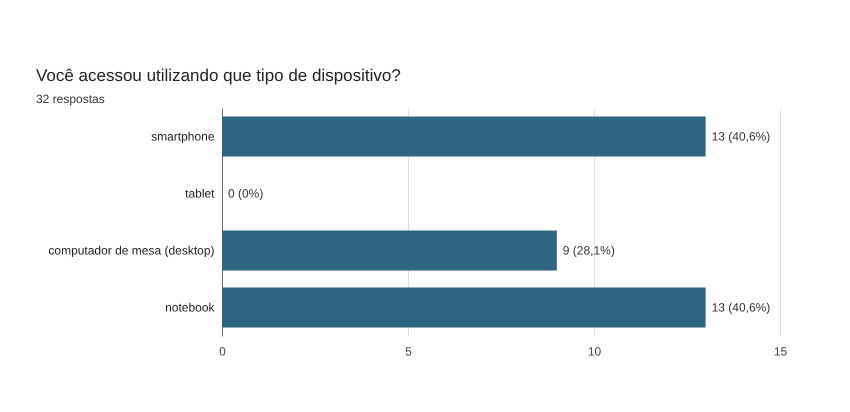  I want to click on x-tick-label: 10, so click(595, 351).